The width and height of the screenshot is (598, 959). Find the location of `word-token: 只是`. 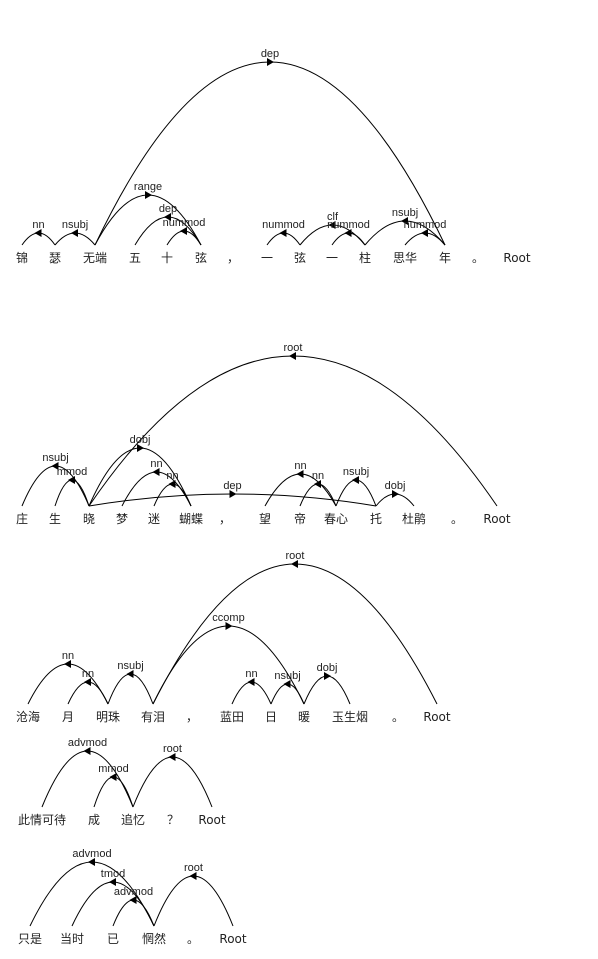

word-token: 只是 is located at coordinates (30, 939).